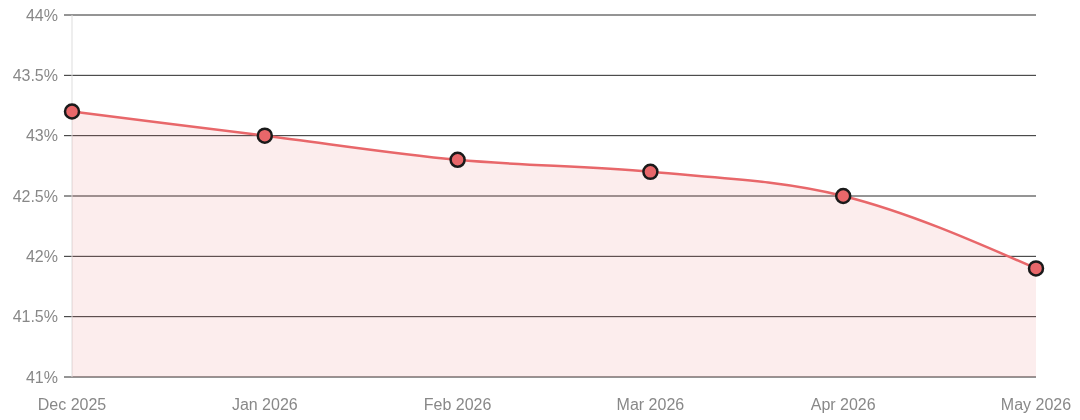  Describe the element at coordinates (35, 196) in the screenshot. I see `y-tick-label: 42.5%` at that location.